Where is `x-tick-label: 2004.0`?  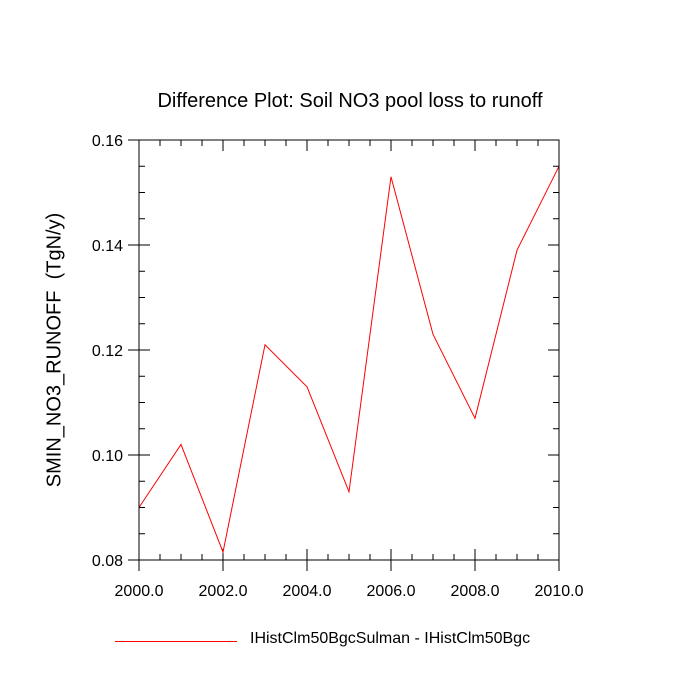 x-tick-label: 2004.0 is located at coordinates (307, 591).